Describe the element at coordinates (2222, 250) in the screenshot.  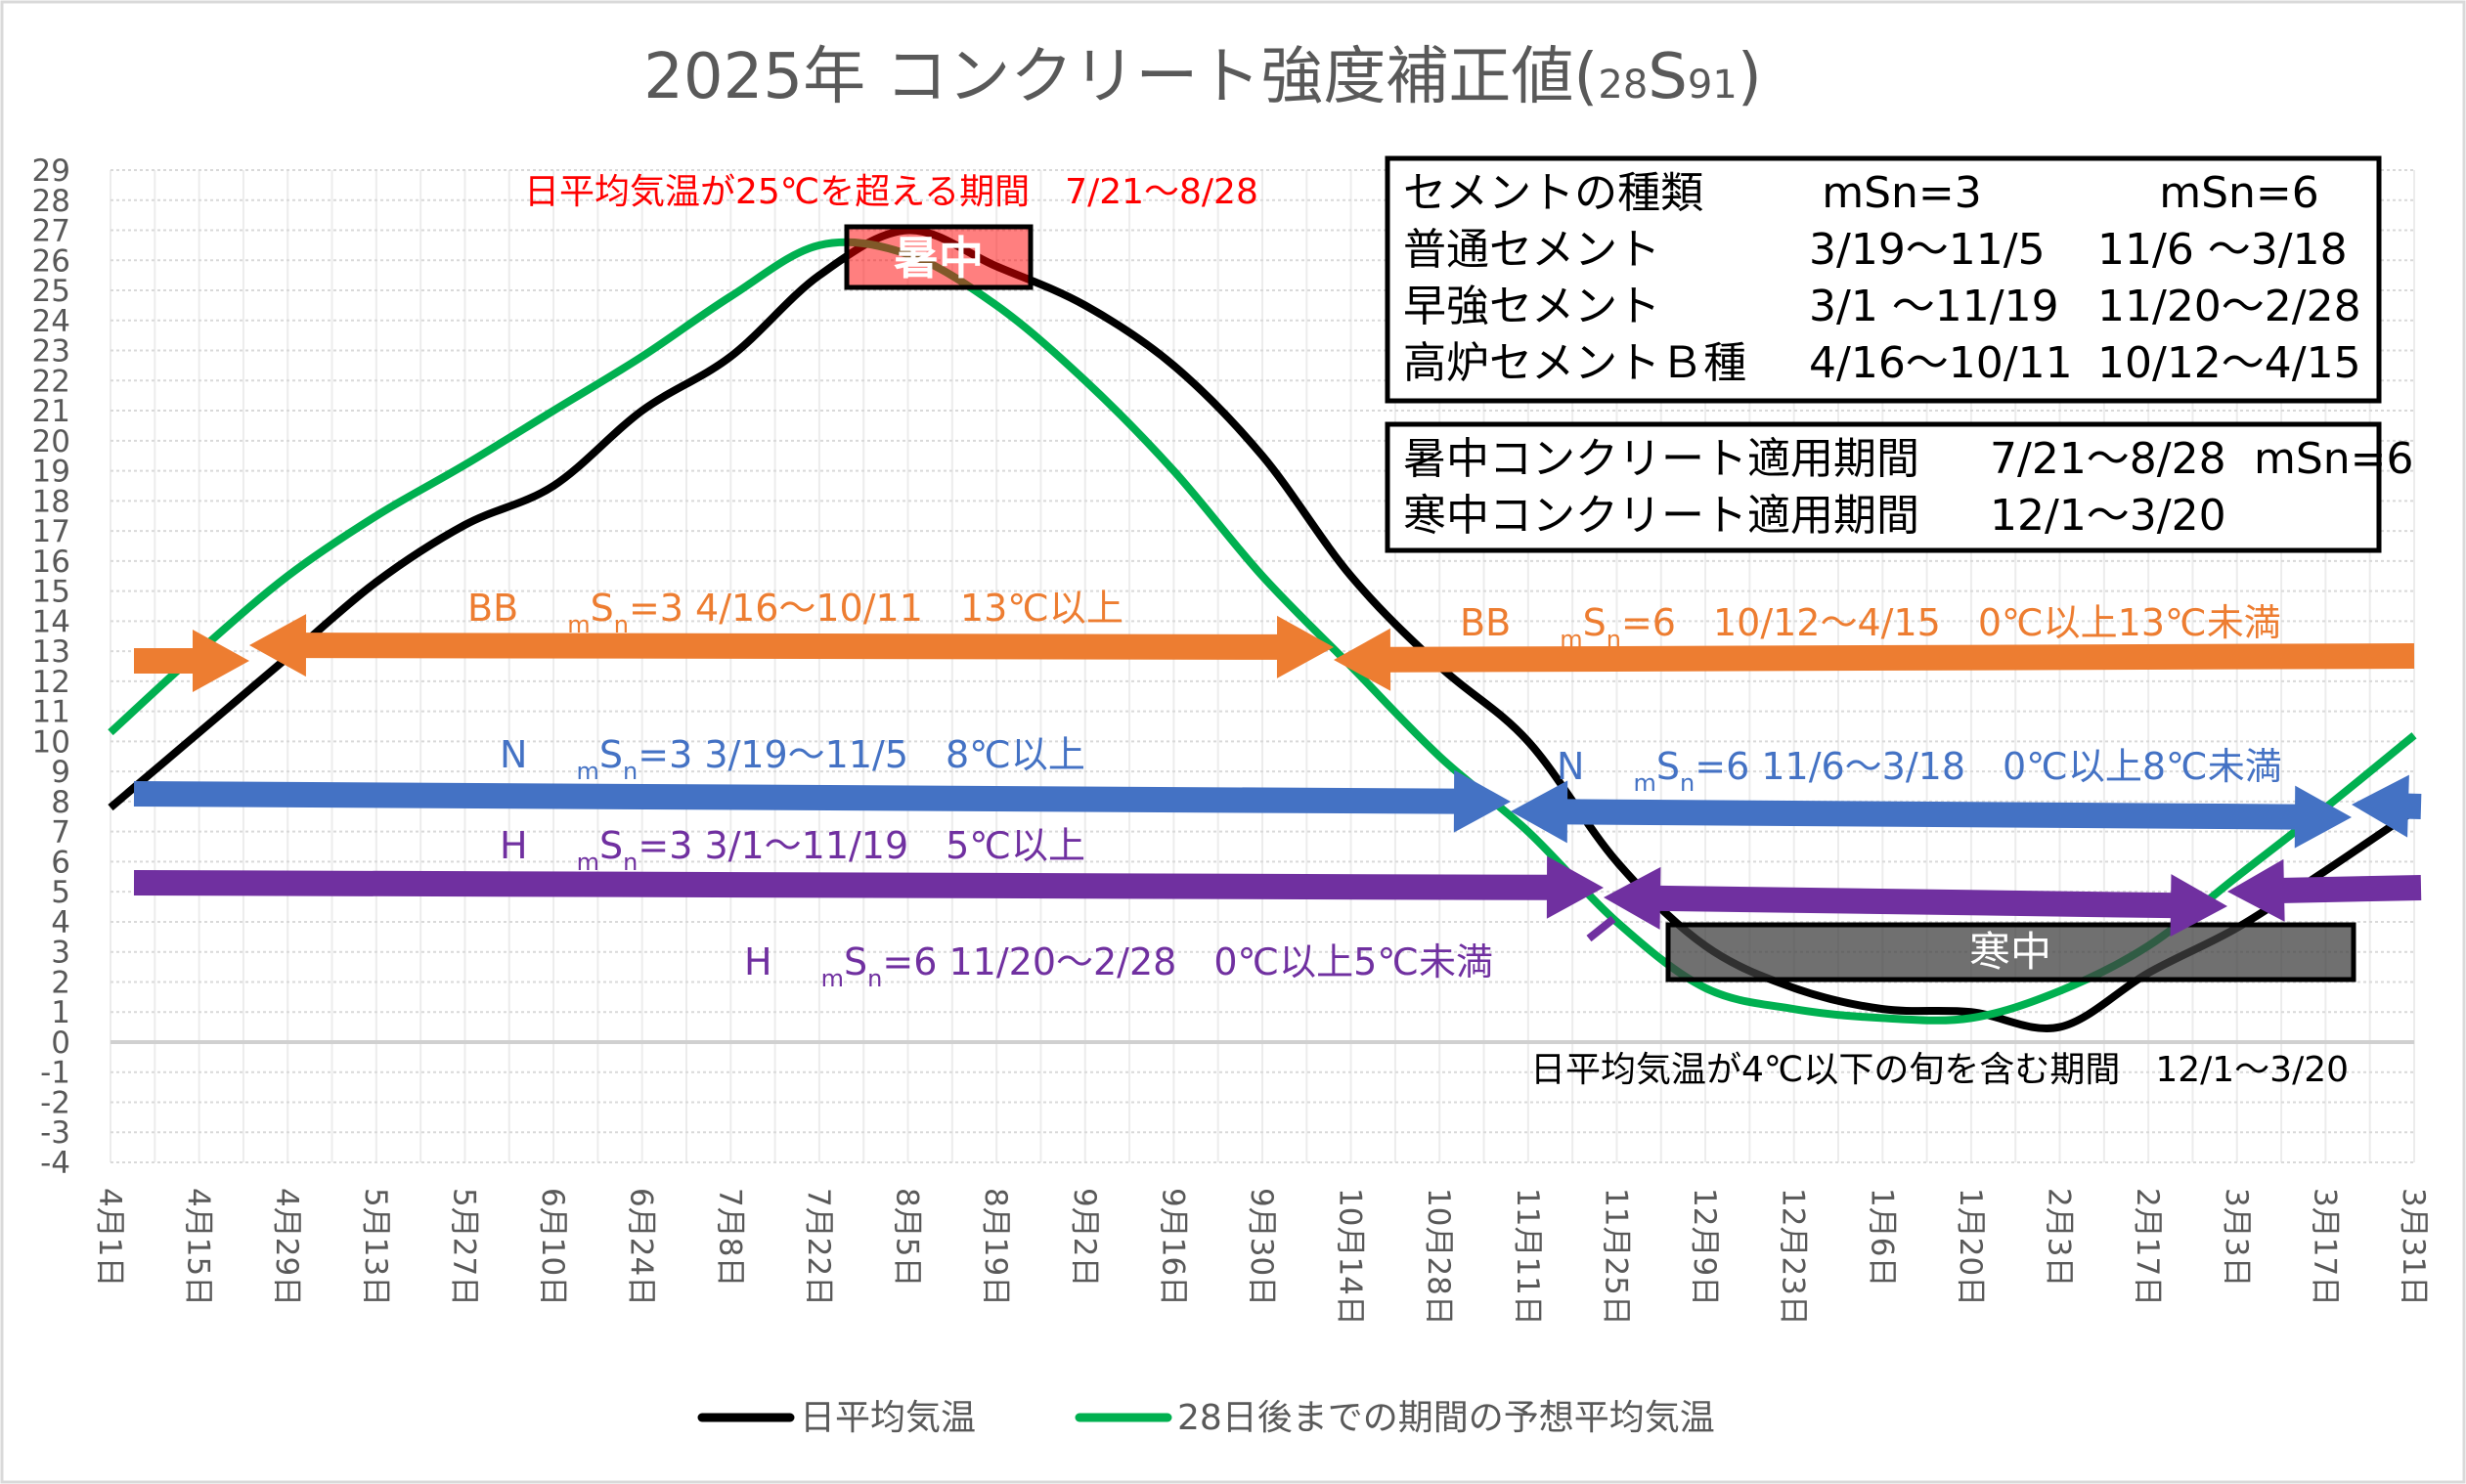
I see `cement-table-cell: 11/6 ～3/18` at that location.